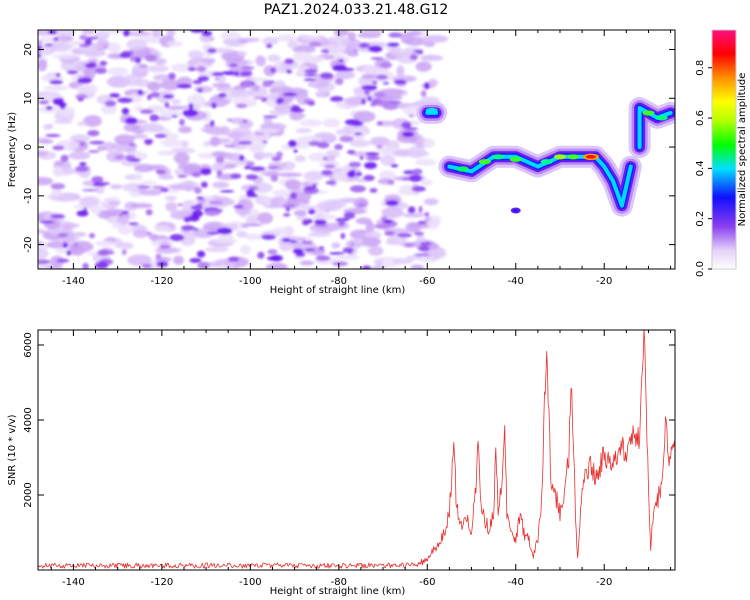  Describe the element at coordinates (28, 196) in the screenshot. I see `spectrogram-y-tick-label: -10` at that location.